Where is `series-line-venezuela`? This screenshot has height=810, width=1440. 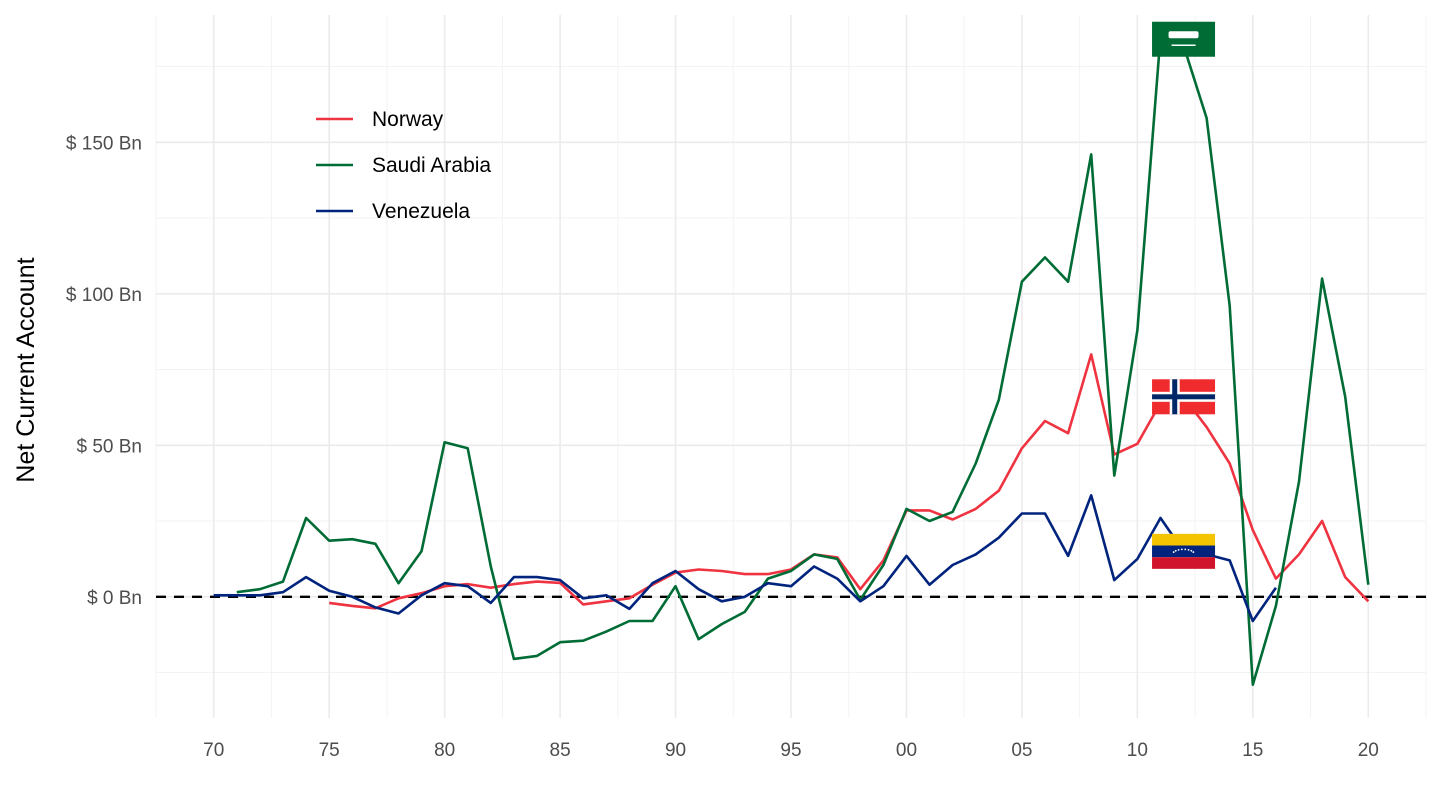 series-line-venezuela is located at coordinates (745, 558).